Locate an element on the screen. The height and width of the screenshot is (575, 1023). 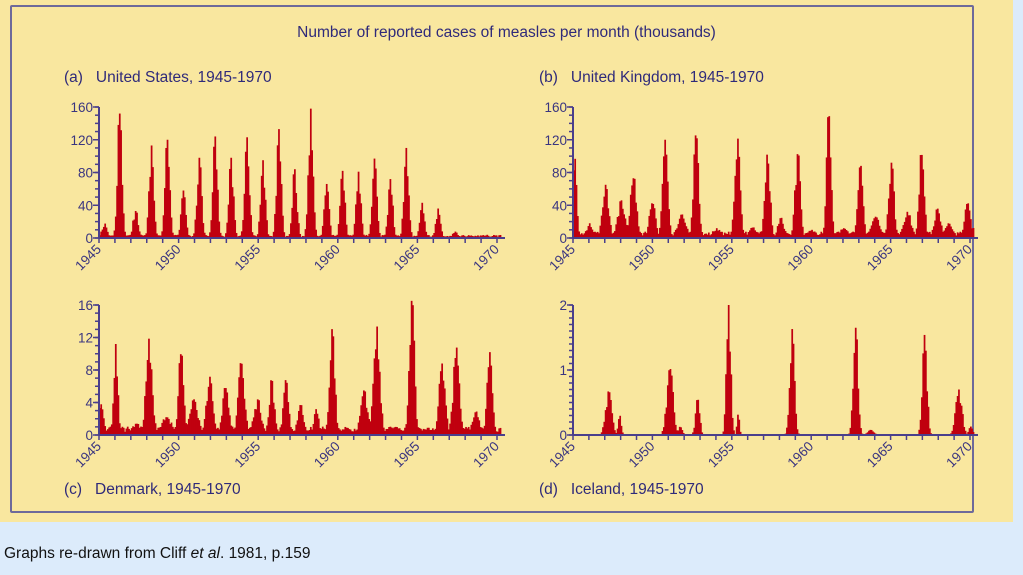
panel-c-title: Denmark, 1945-1970 is located at coordinates (168, 489).